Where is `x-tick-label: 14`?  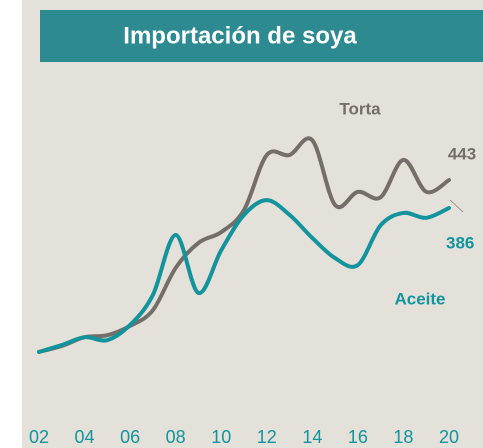 x-tick-label: 14 is located at coordinates (312, 437).